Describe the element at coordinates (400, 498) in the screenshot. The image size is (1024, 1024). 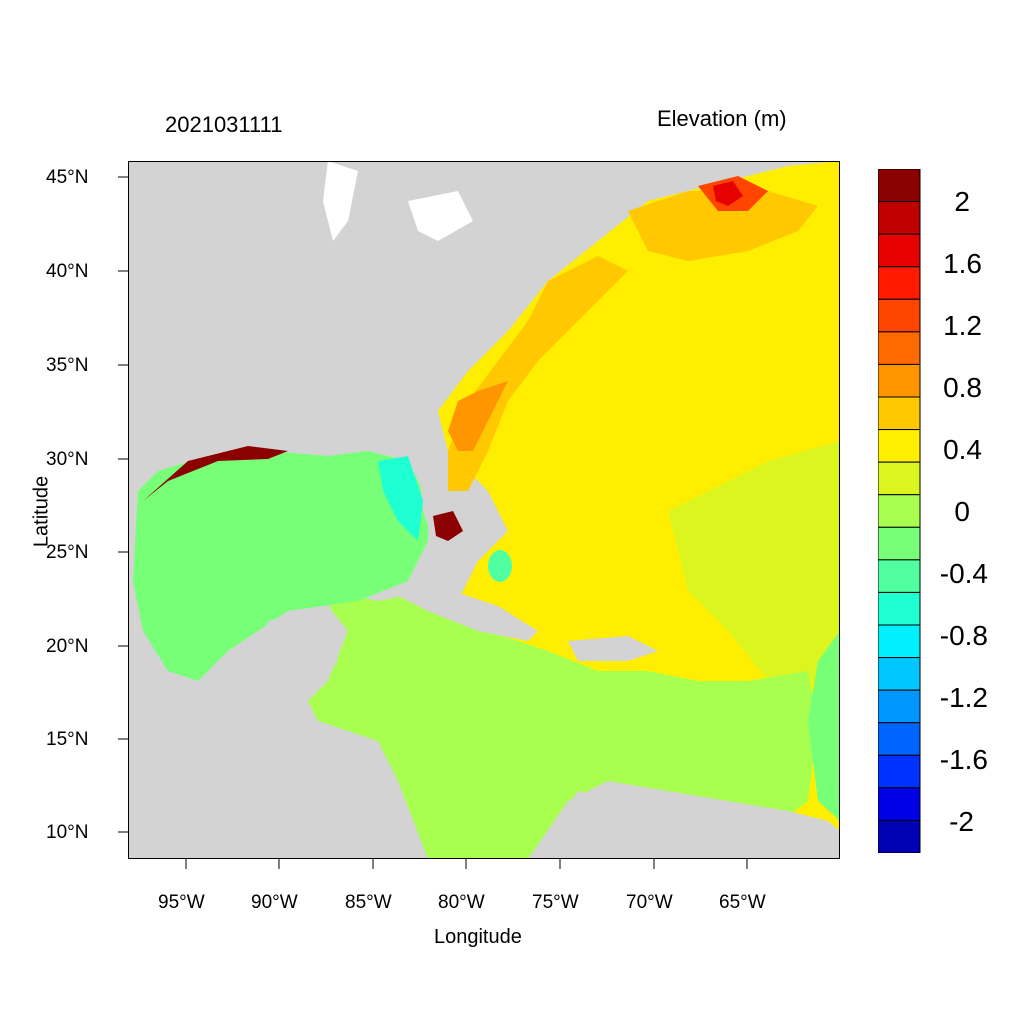
I see `west-florida-shelf-low` at that location.